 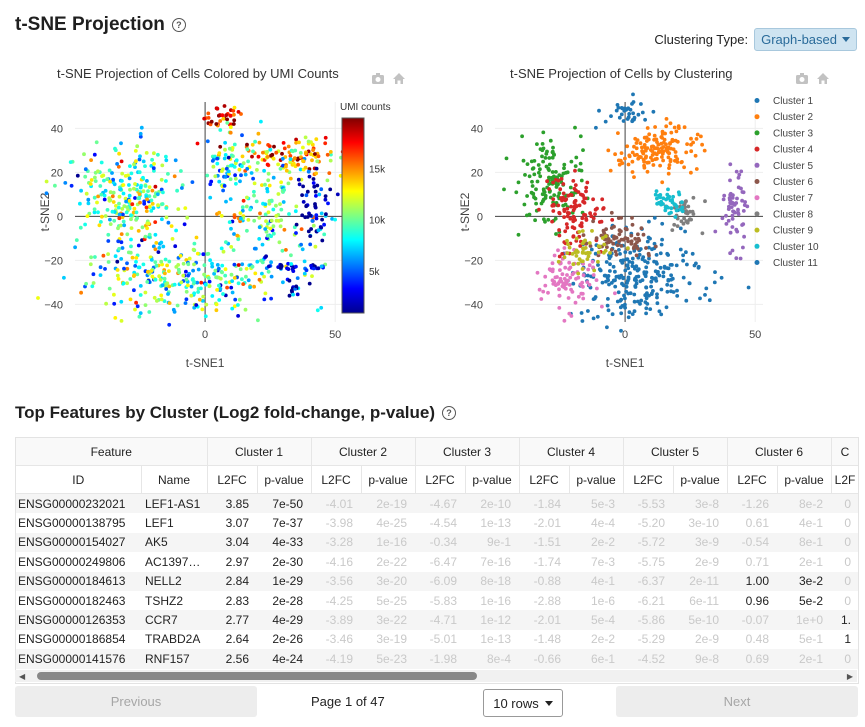 What do you see at coordinates (701, 39) in the screenshot?
I see `clustering-type-label: Clustering Type:` at bounding box center [701, 39].